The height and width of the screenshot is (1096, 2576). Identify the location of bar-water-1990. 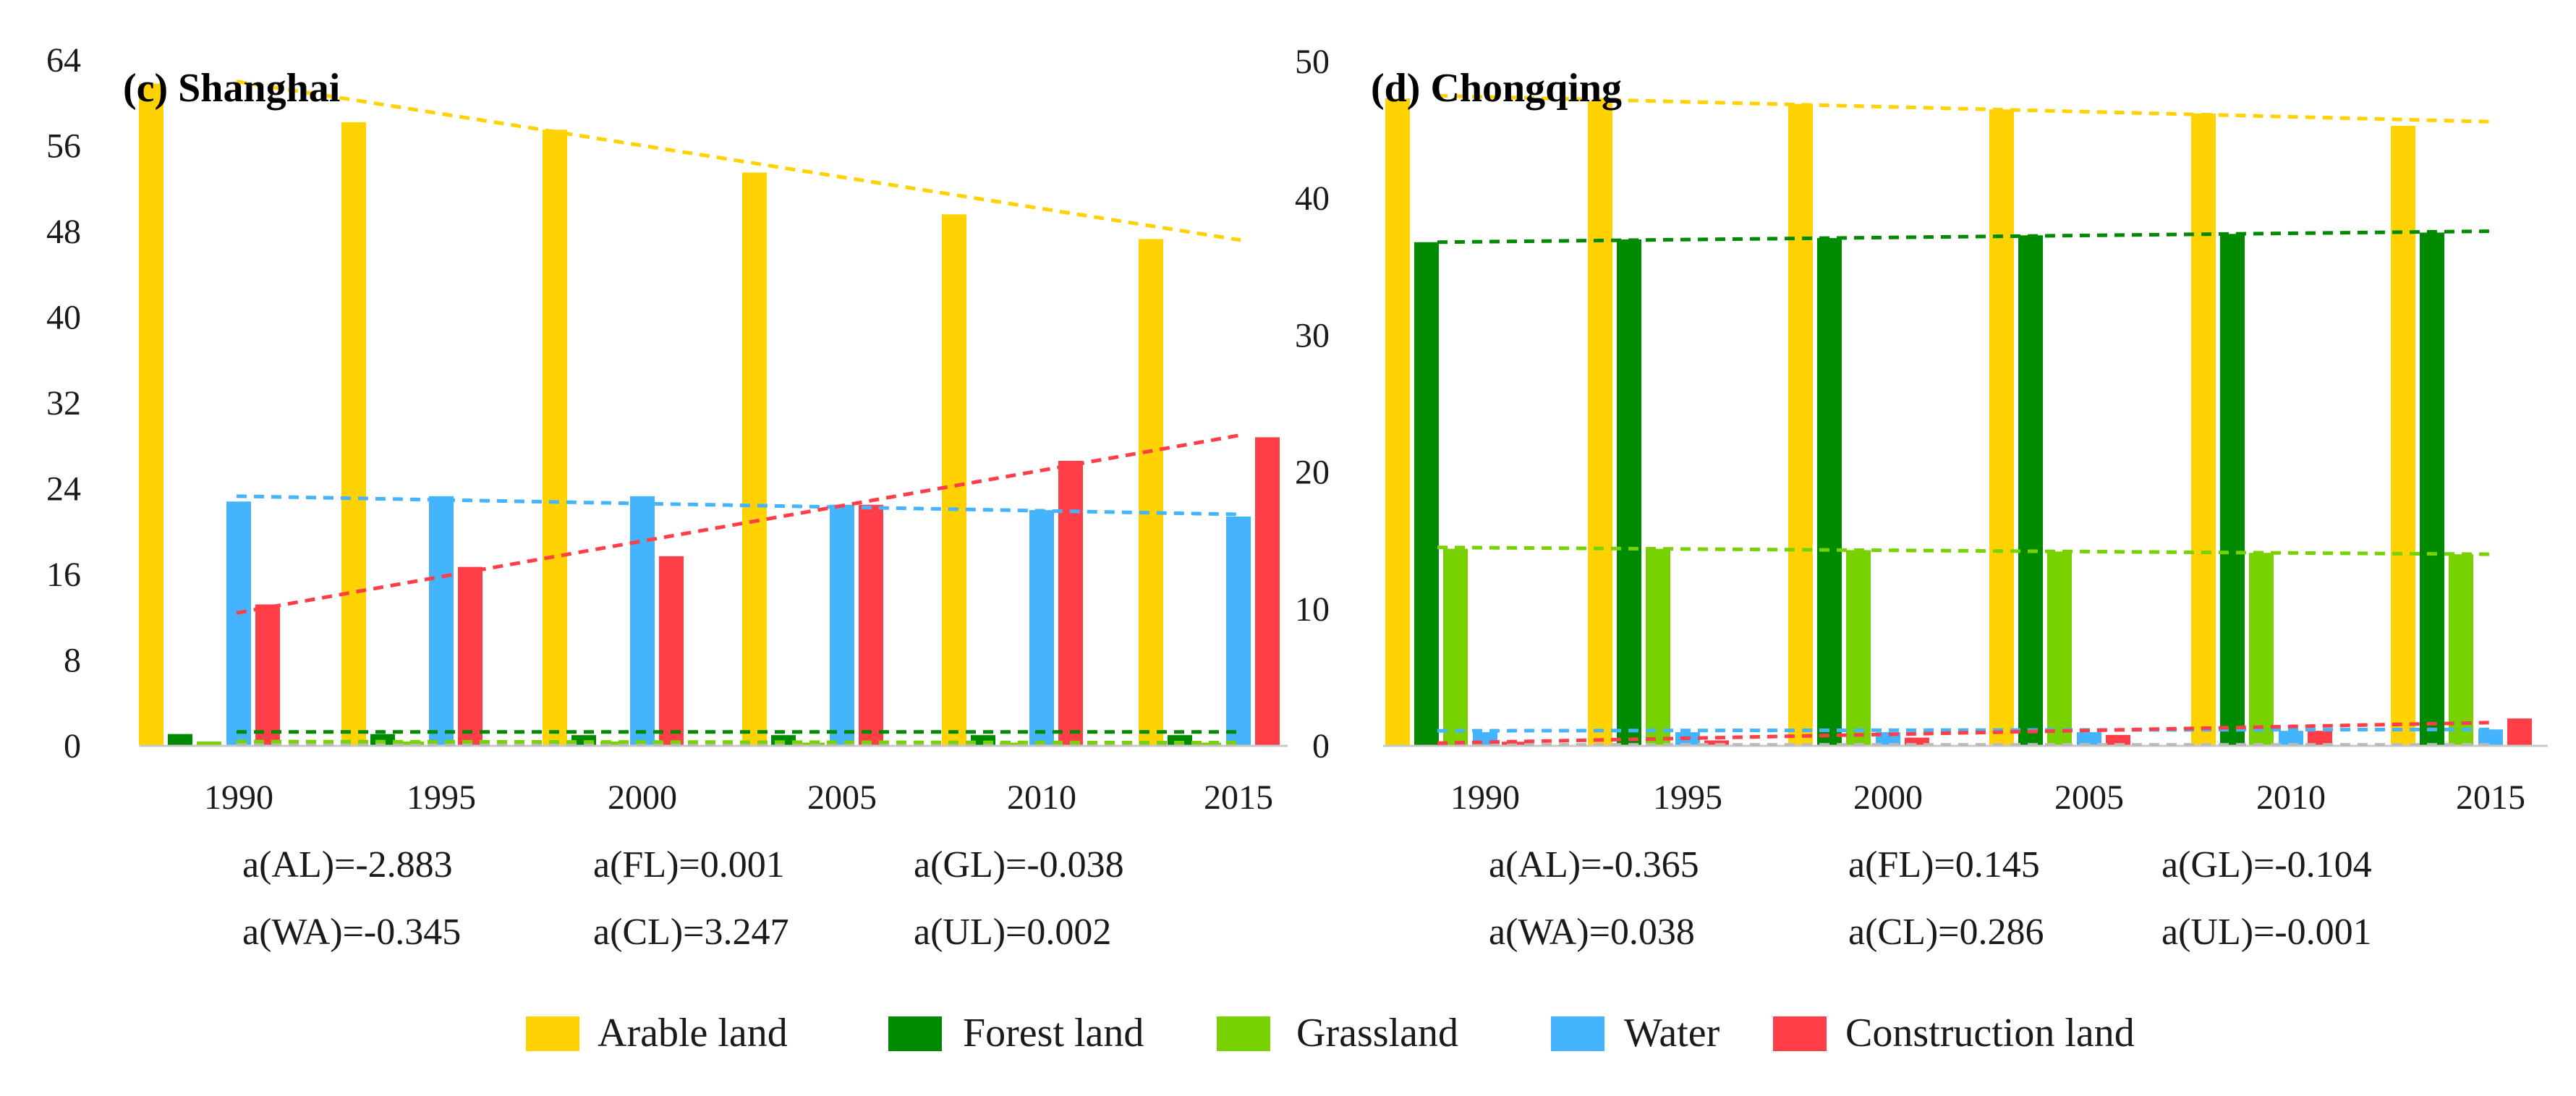
(238, 623).